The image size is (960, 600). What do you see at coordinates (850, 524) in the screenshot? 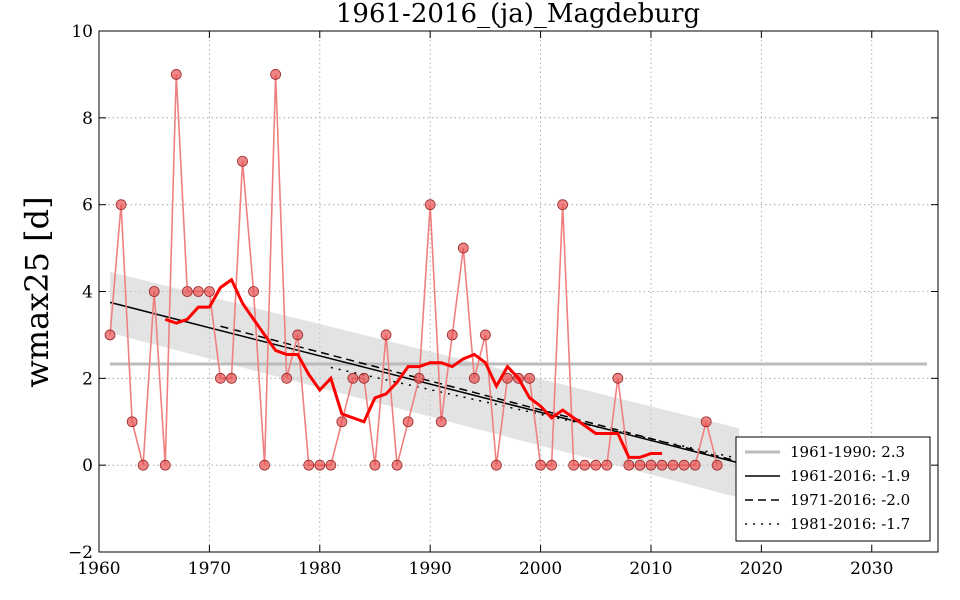
I see `legend-entry-trend-1981: 1981-2016: -1.7` at bounding box center [850, 524].